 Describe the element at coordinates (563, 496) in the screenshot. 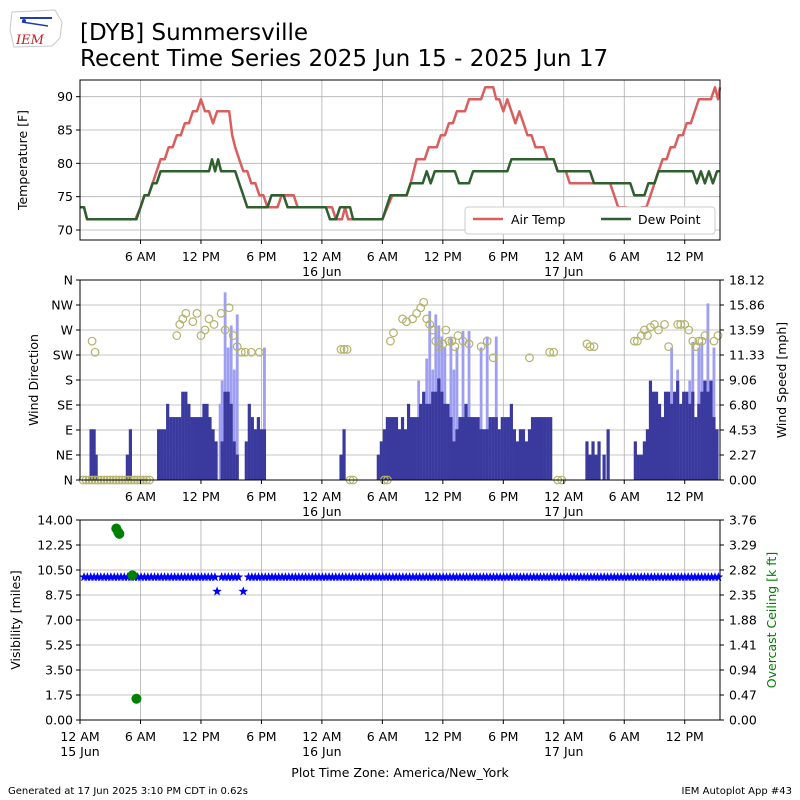

I see `x-tick-label: 12 AM` at that location.